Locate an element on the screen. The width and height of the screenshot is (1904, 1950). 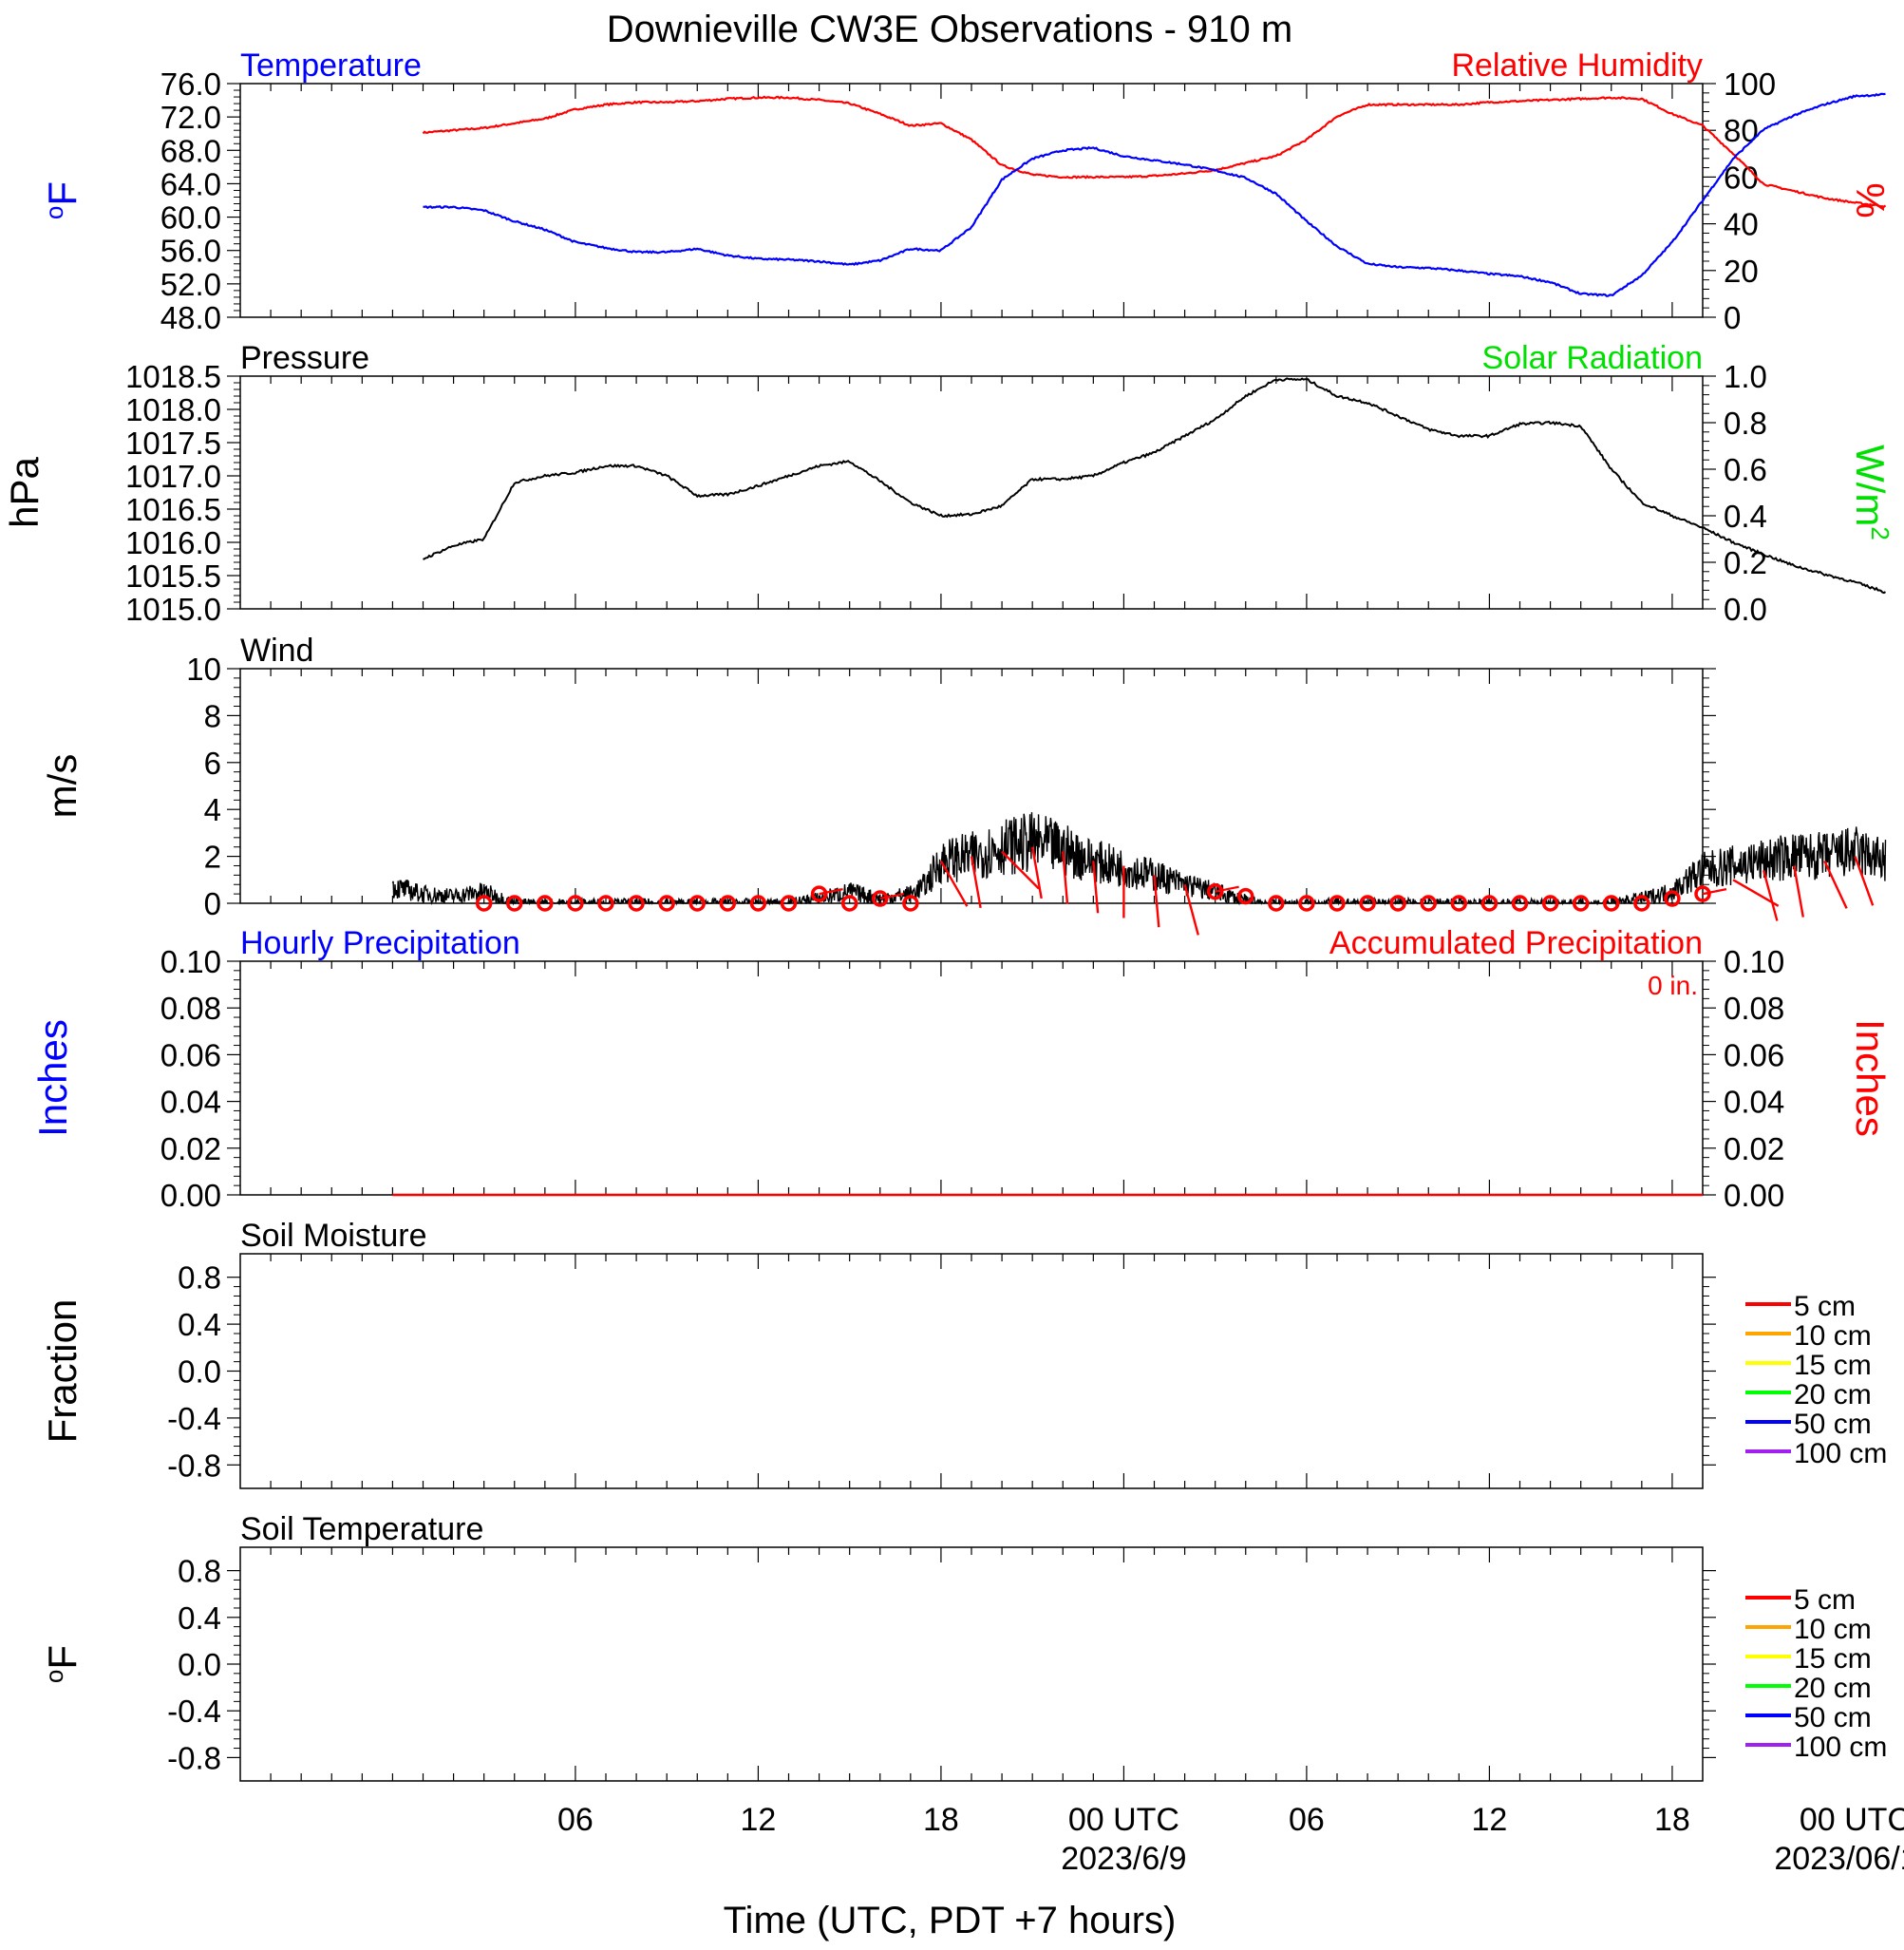
panel-title-left: Hourly Precipitation is located at coordinates (380, 943).